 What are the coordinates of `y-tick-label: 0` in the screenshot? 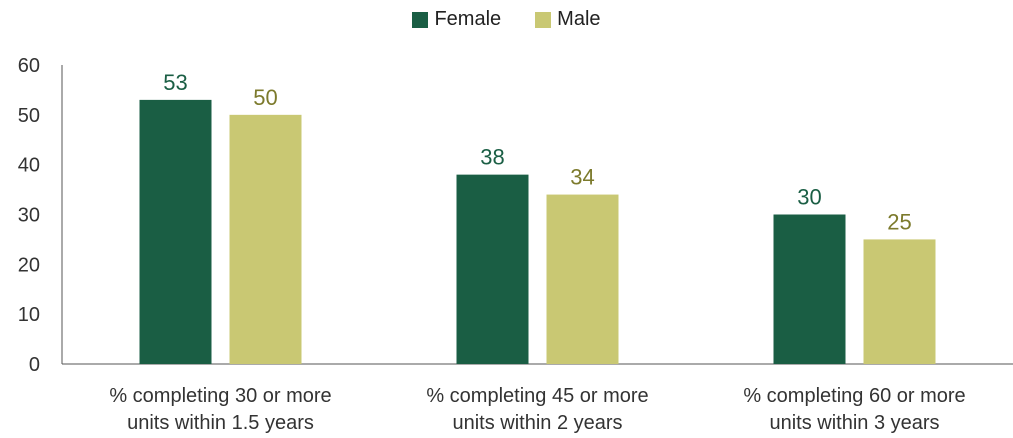 It's located at (34, 365).